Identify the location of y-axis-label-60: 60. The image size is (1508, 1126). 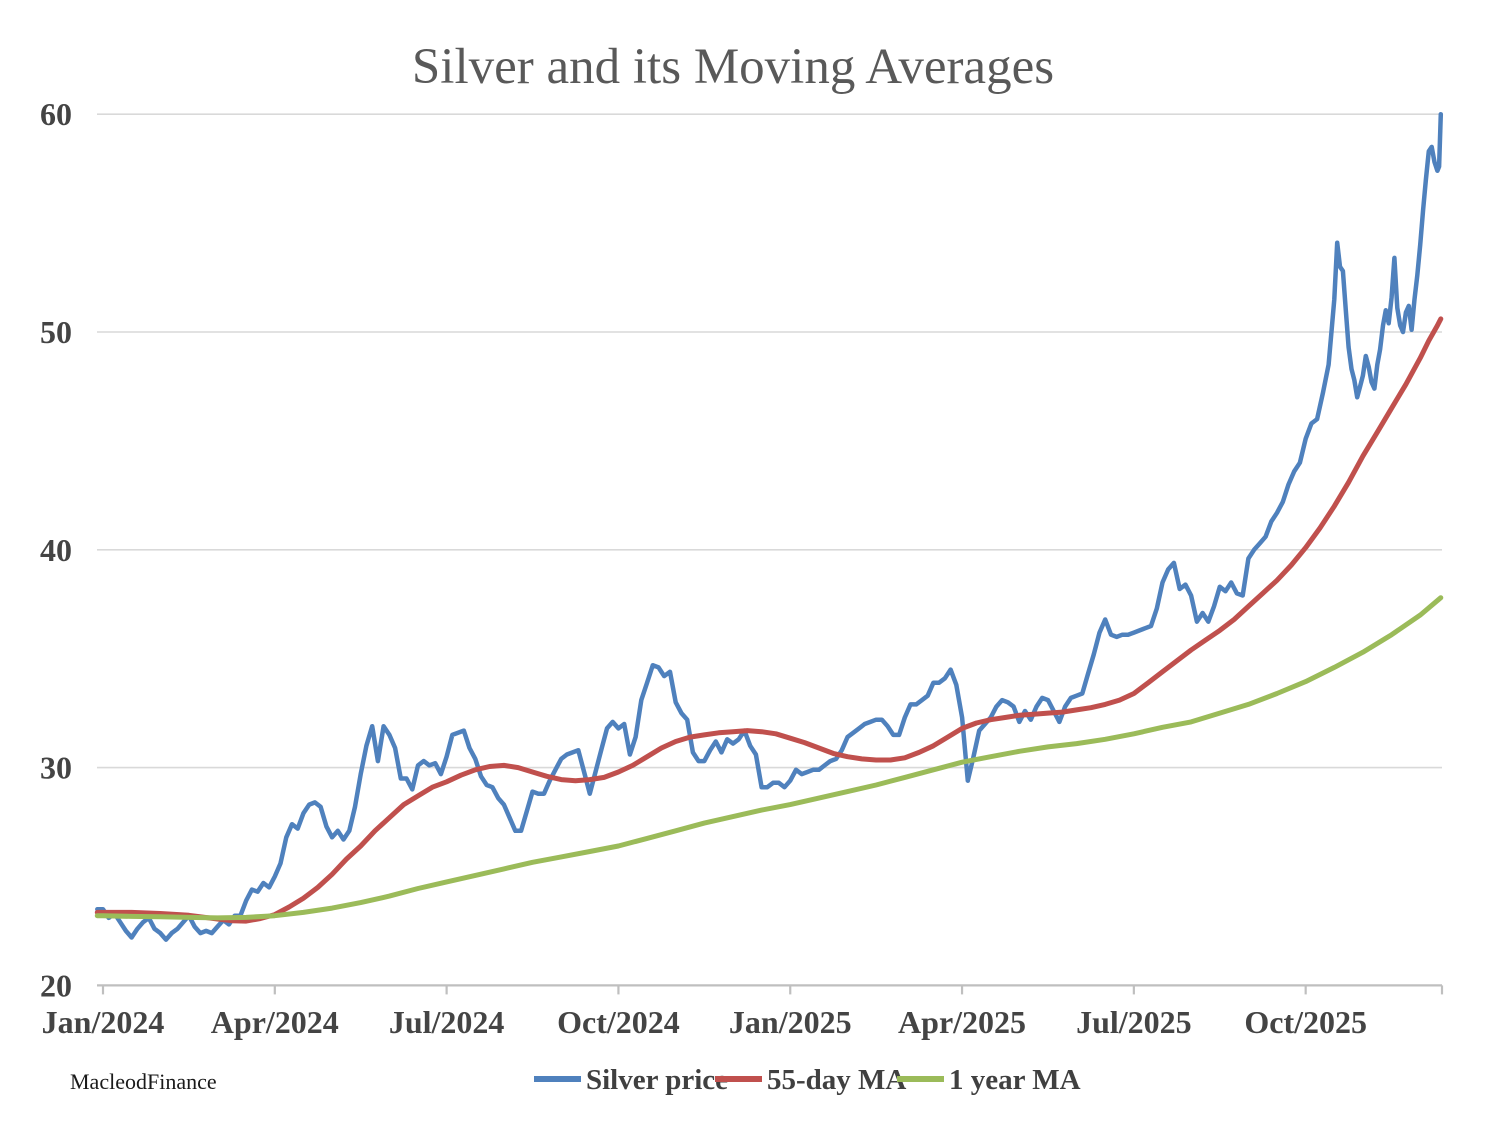
(56, 114).